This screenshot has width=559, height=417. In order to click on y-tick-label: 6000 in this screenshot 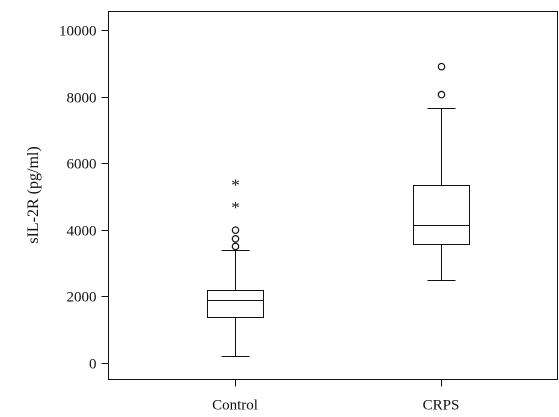, I will do `click(82, 165)`.